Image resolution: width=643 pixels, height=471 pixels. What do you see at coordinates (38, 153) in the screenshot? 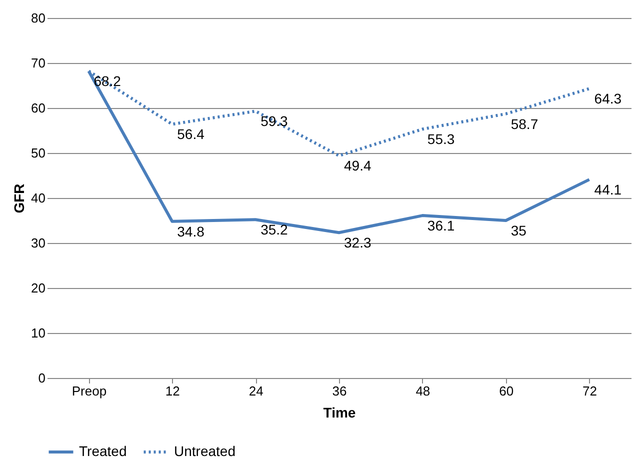
I see `y-tick-label: 50` at bounding box center [38, 153].